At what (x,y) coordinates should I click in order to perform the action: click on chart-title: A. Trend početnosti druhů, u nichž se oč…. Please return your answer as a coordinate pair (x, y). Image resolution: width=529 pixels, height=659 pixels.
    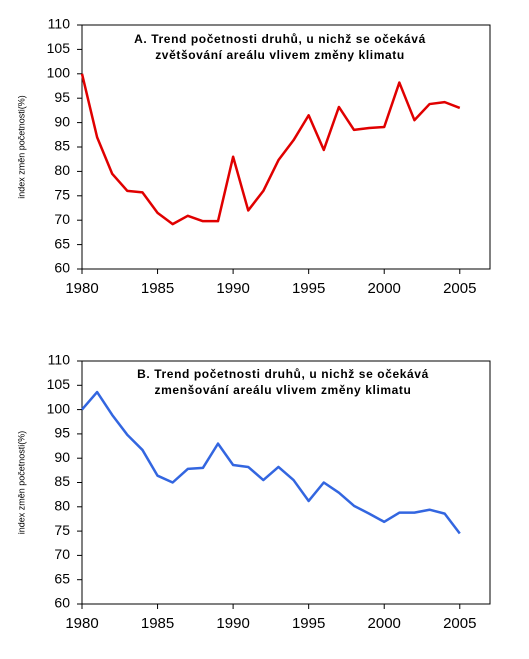
    Looking at the image, I should click on (280, 39).